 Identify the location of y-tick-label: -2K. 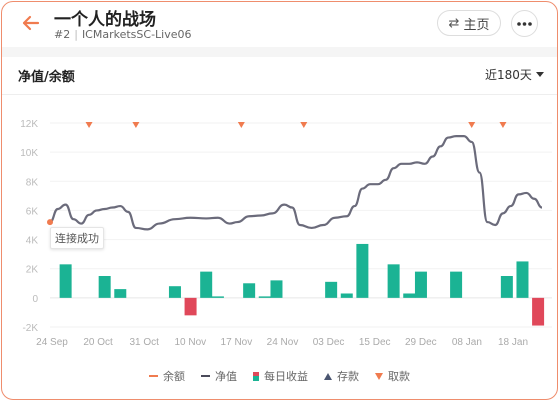
(30, 328).